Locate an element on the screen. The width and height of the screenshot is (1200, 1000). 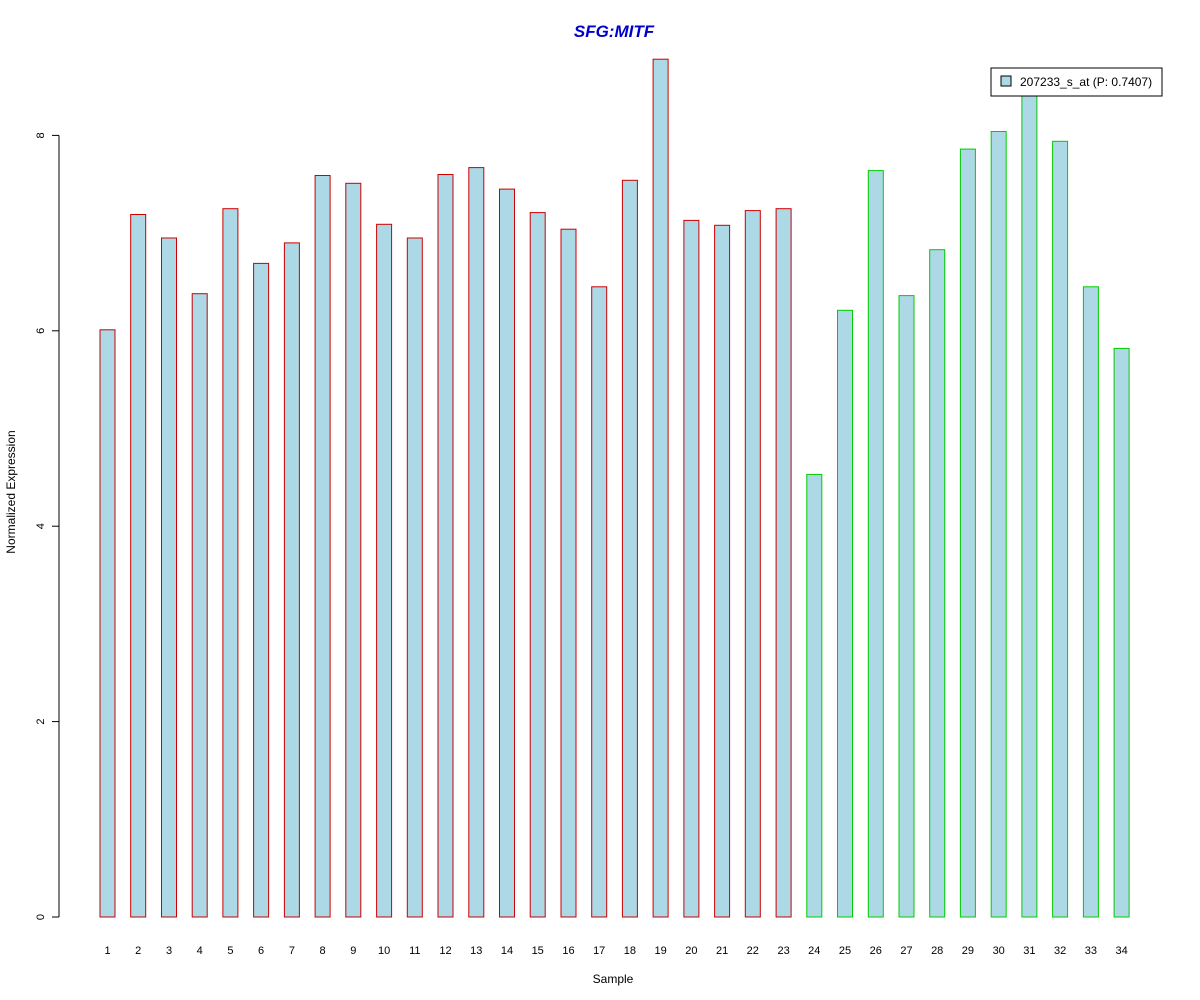
x-tick-label: 34 is located at coordinates (1121, 951).